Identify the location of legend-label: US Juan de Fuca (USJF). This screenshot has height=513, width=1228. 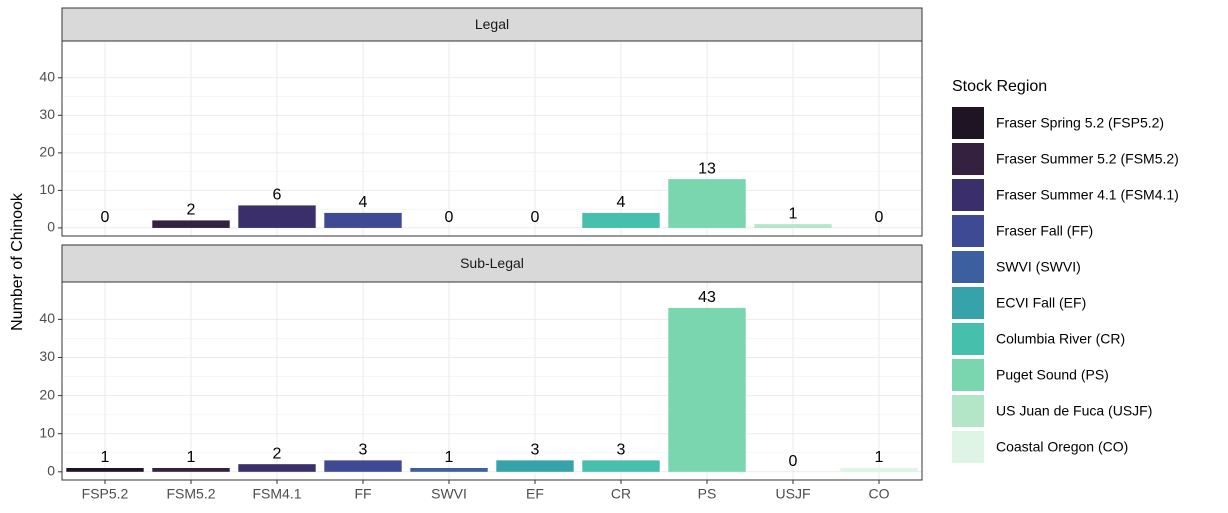
(1074, 411).